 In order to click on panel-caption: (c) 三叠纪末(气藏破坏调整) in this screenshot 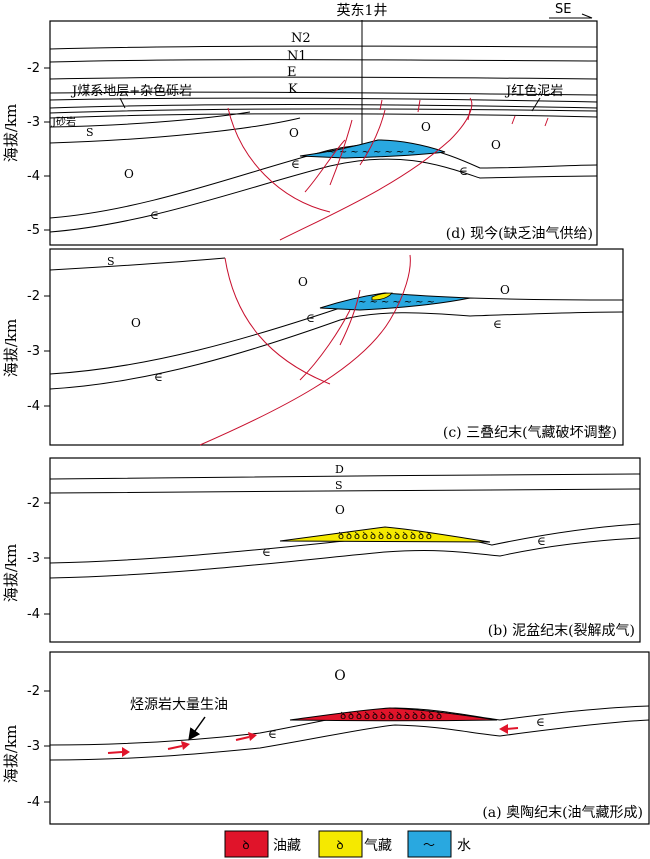, I will do `click(530, 433)`.